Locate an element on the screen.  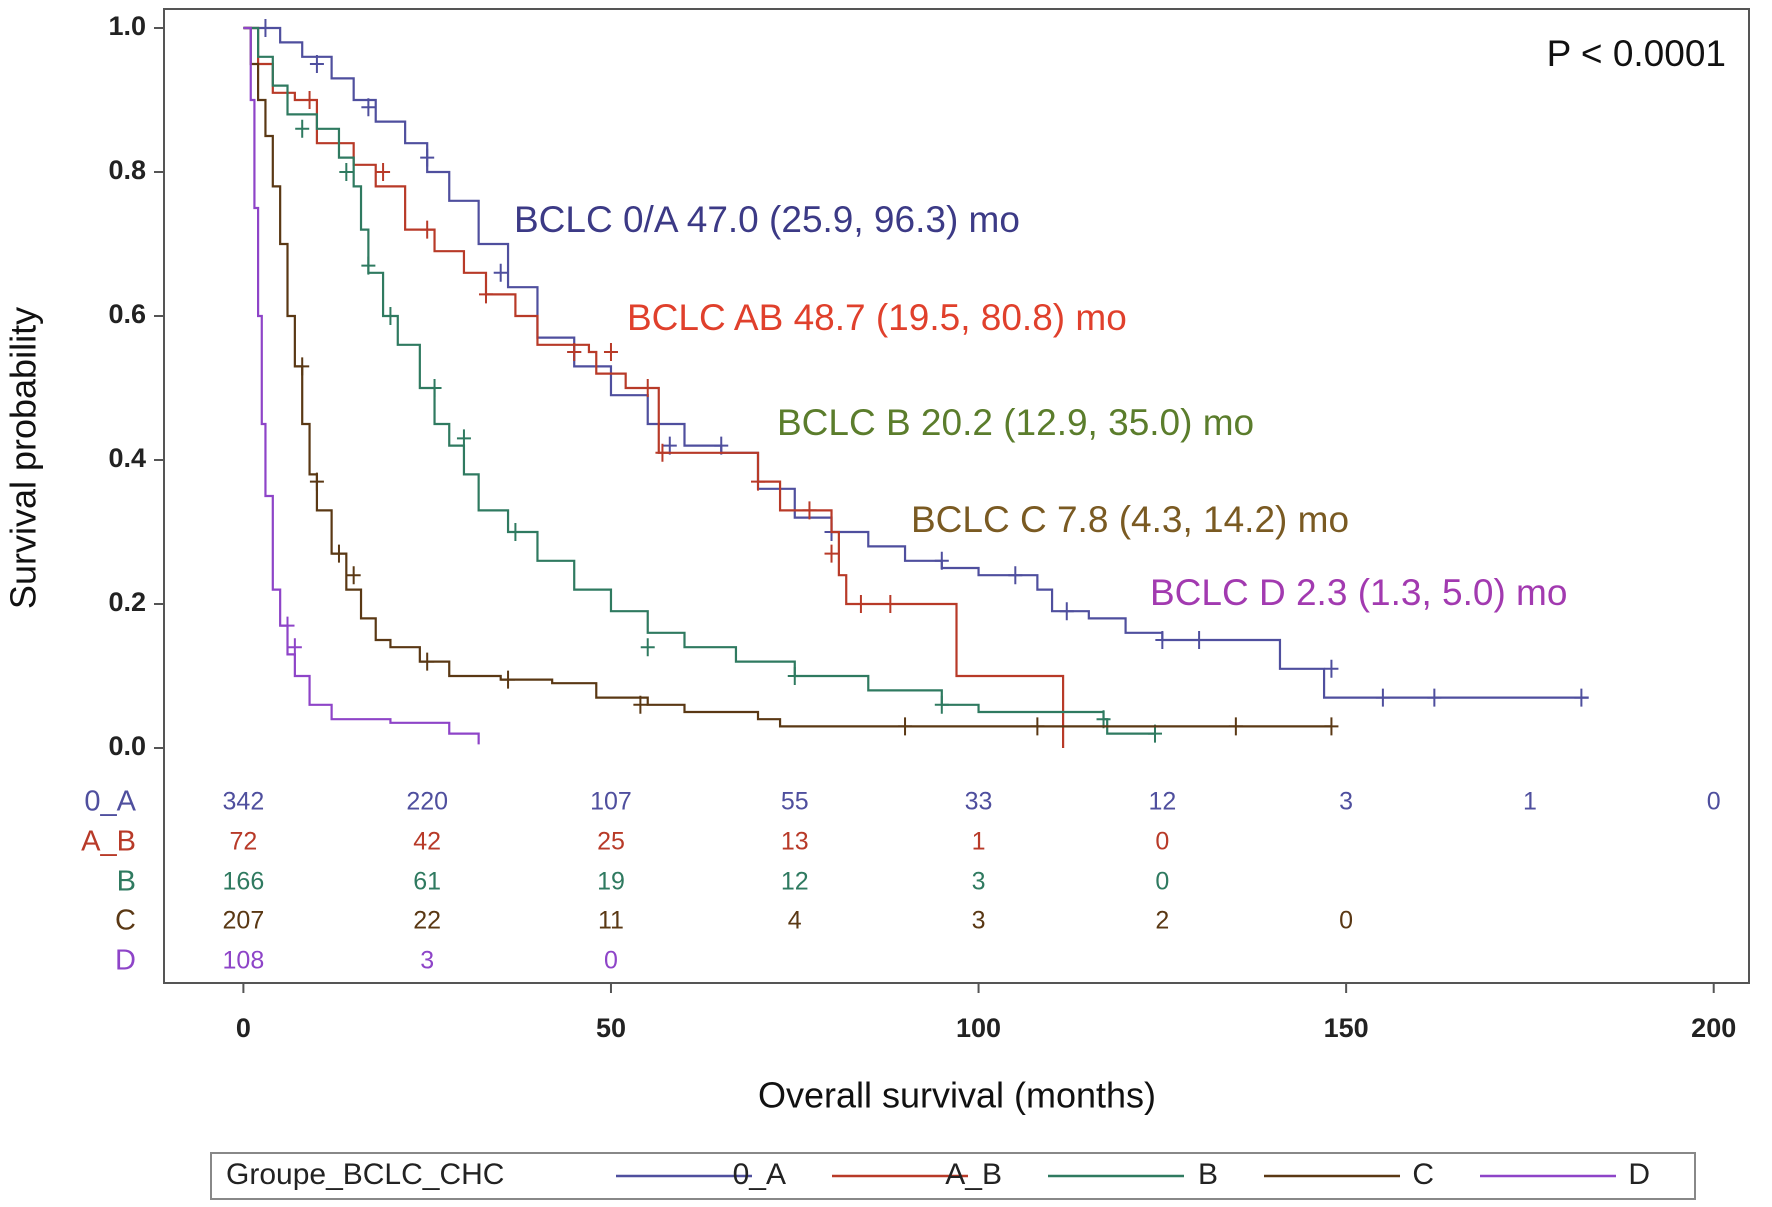
curve-label: BCLC C 7.8 (4.3, 14.2) mo is located at coordinates (1130, 519).